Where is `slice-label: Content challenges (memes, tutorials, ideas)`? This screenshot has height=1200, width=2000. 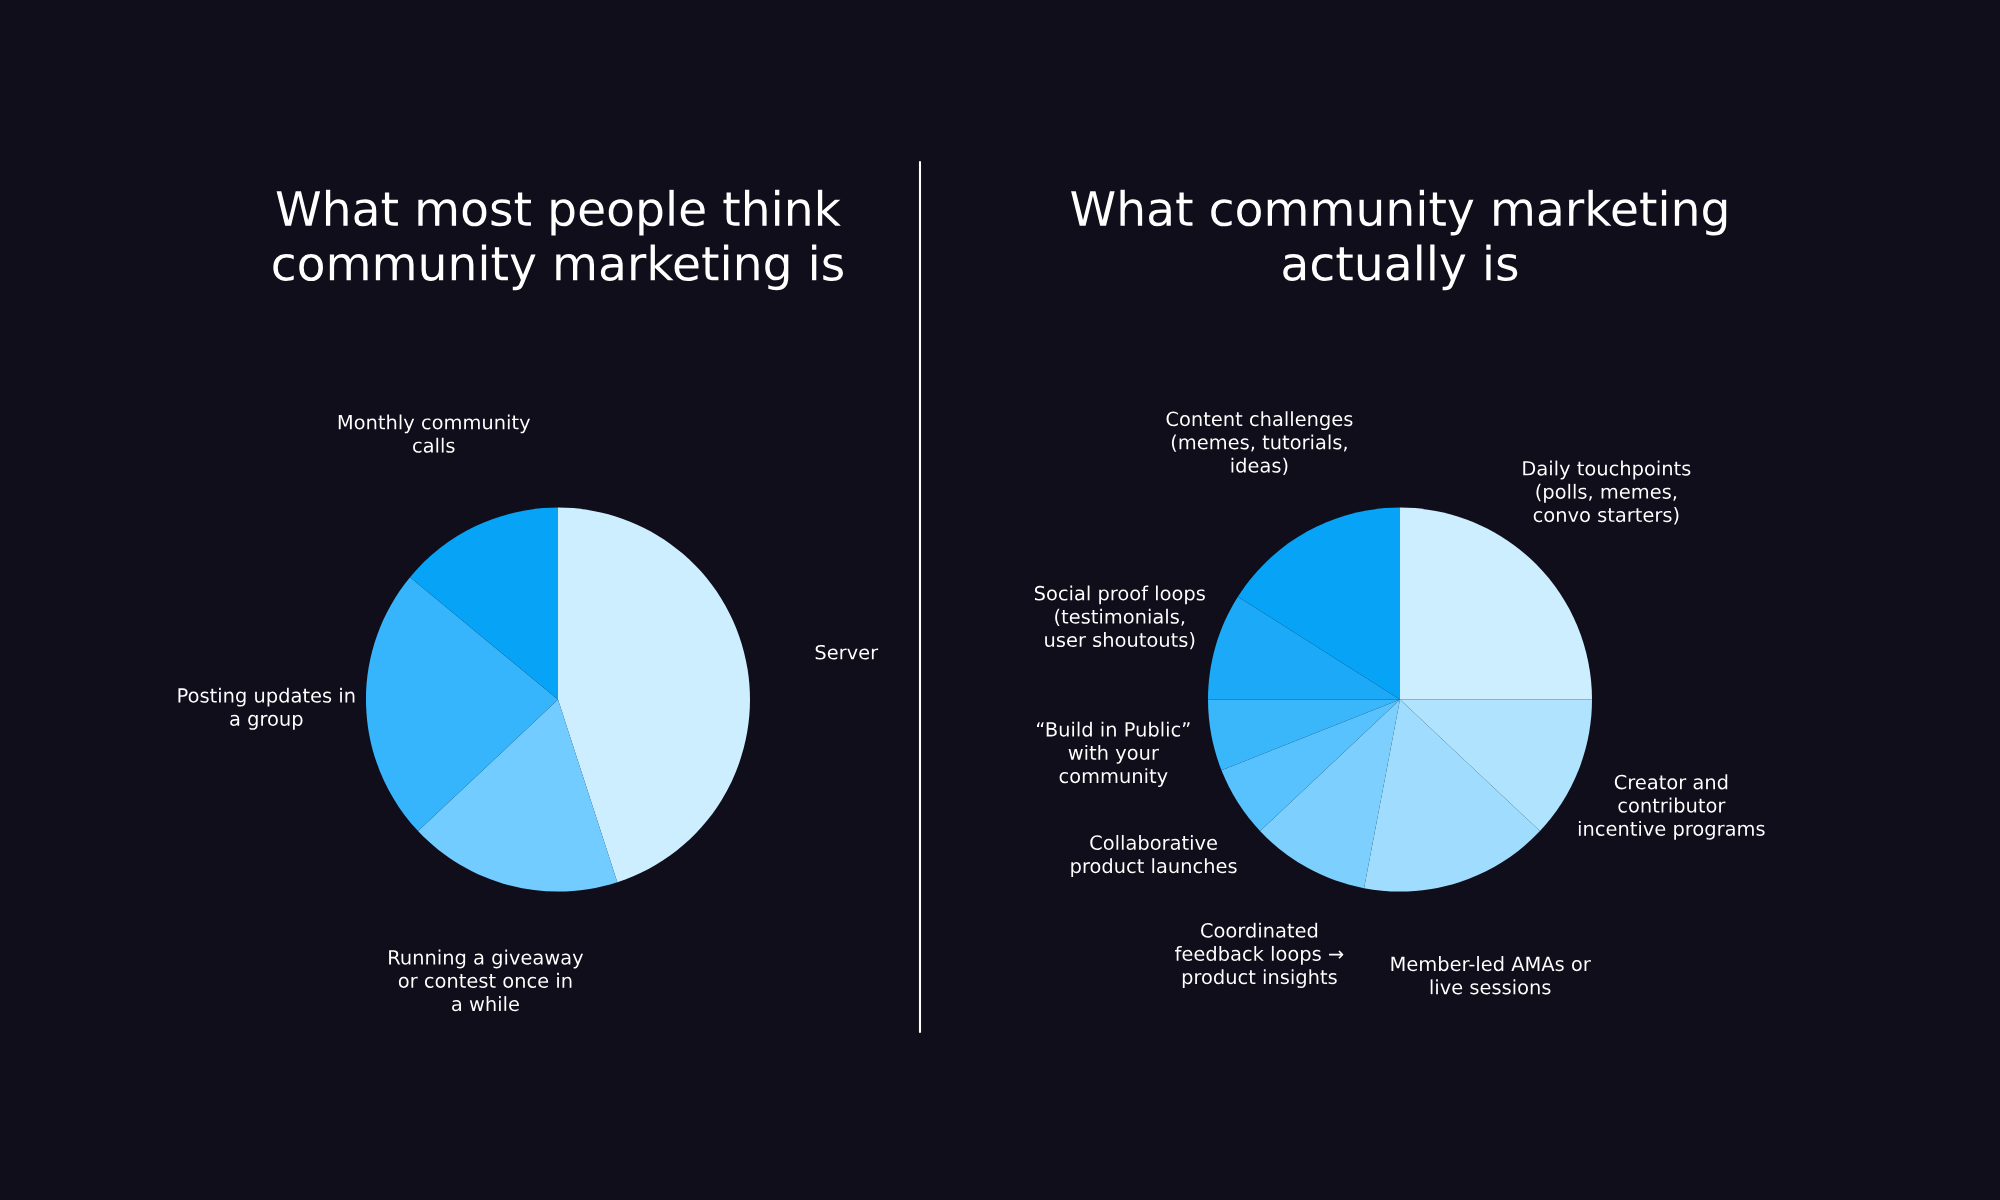 slice-label: Content challenges (memes, tutorials, ideas) is located at coordinates (1259, 443).